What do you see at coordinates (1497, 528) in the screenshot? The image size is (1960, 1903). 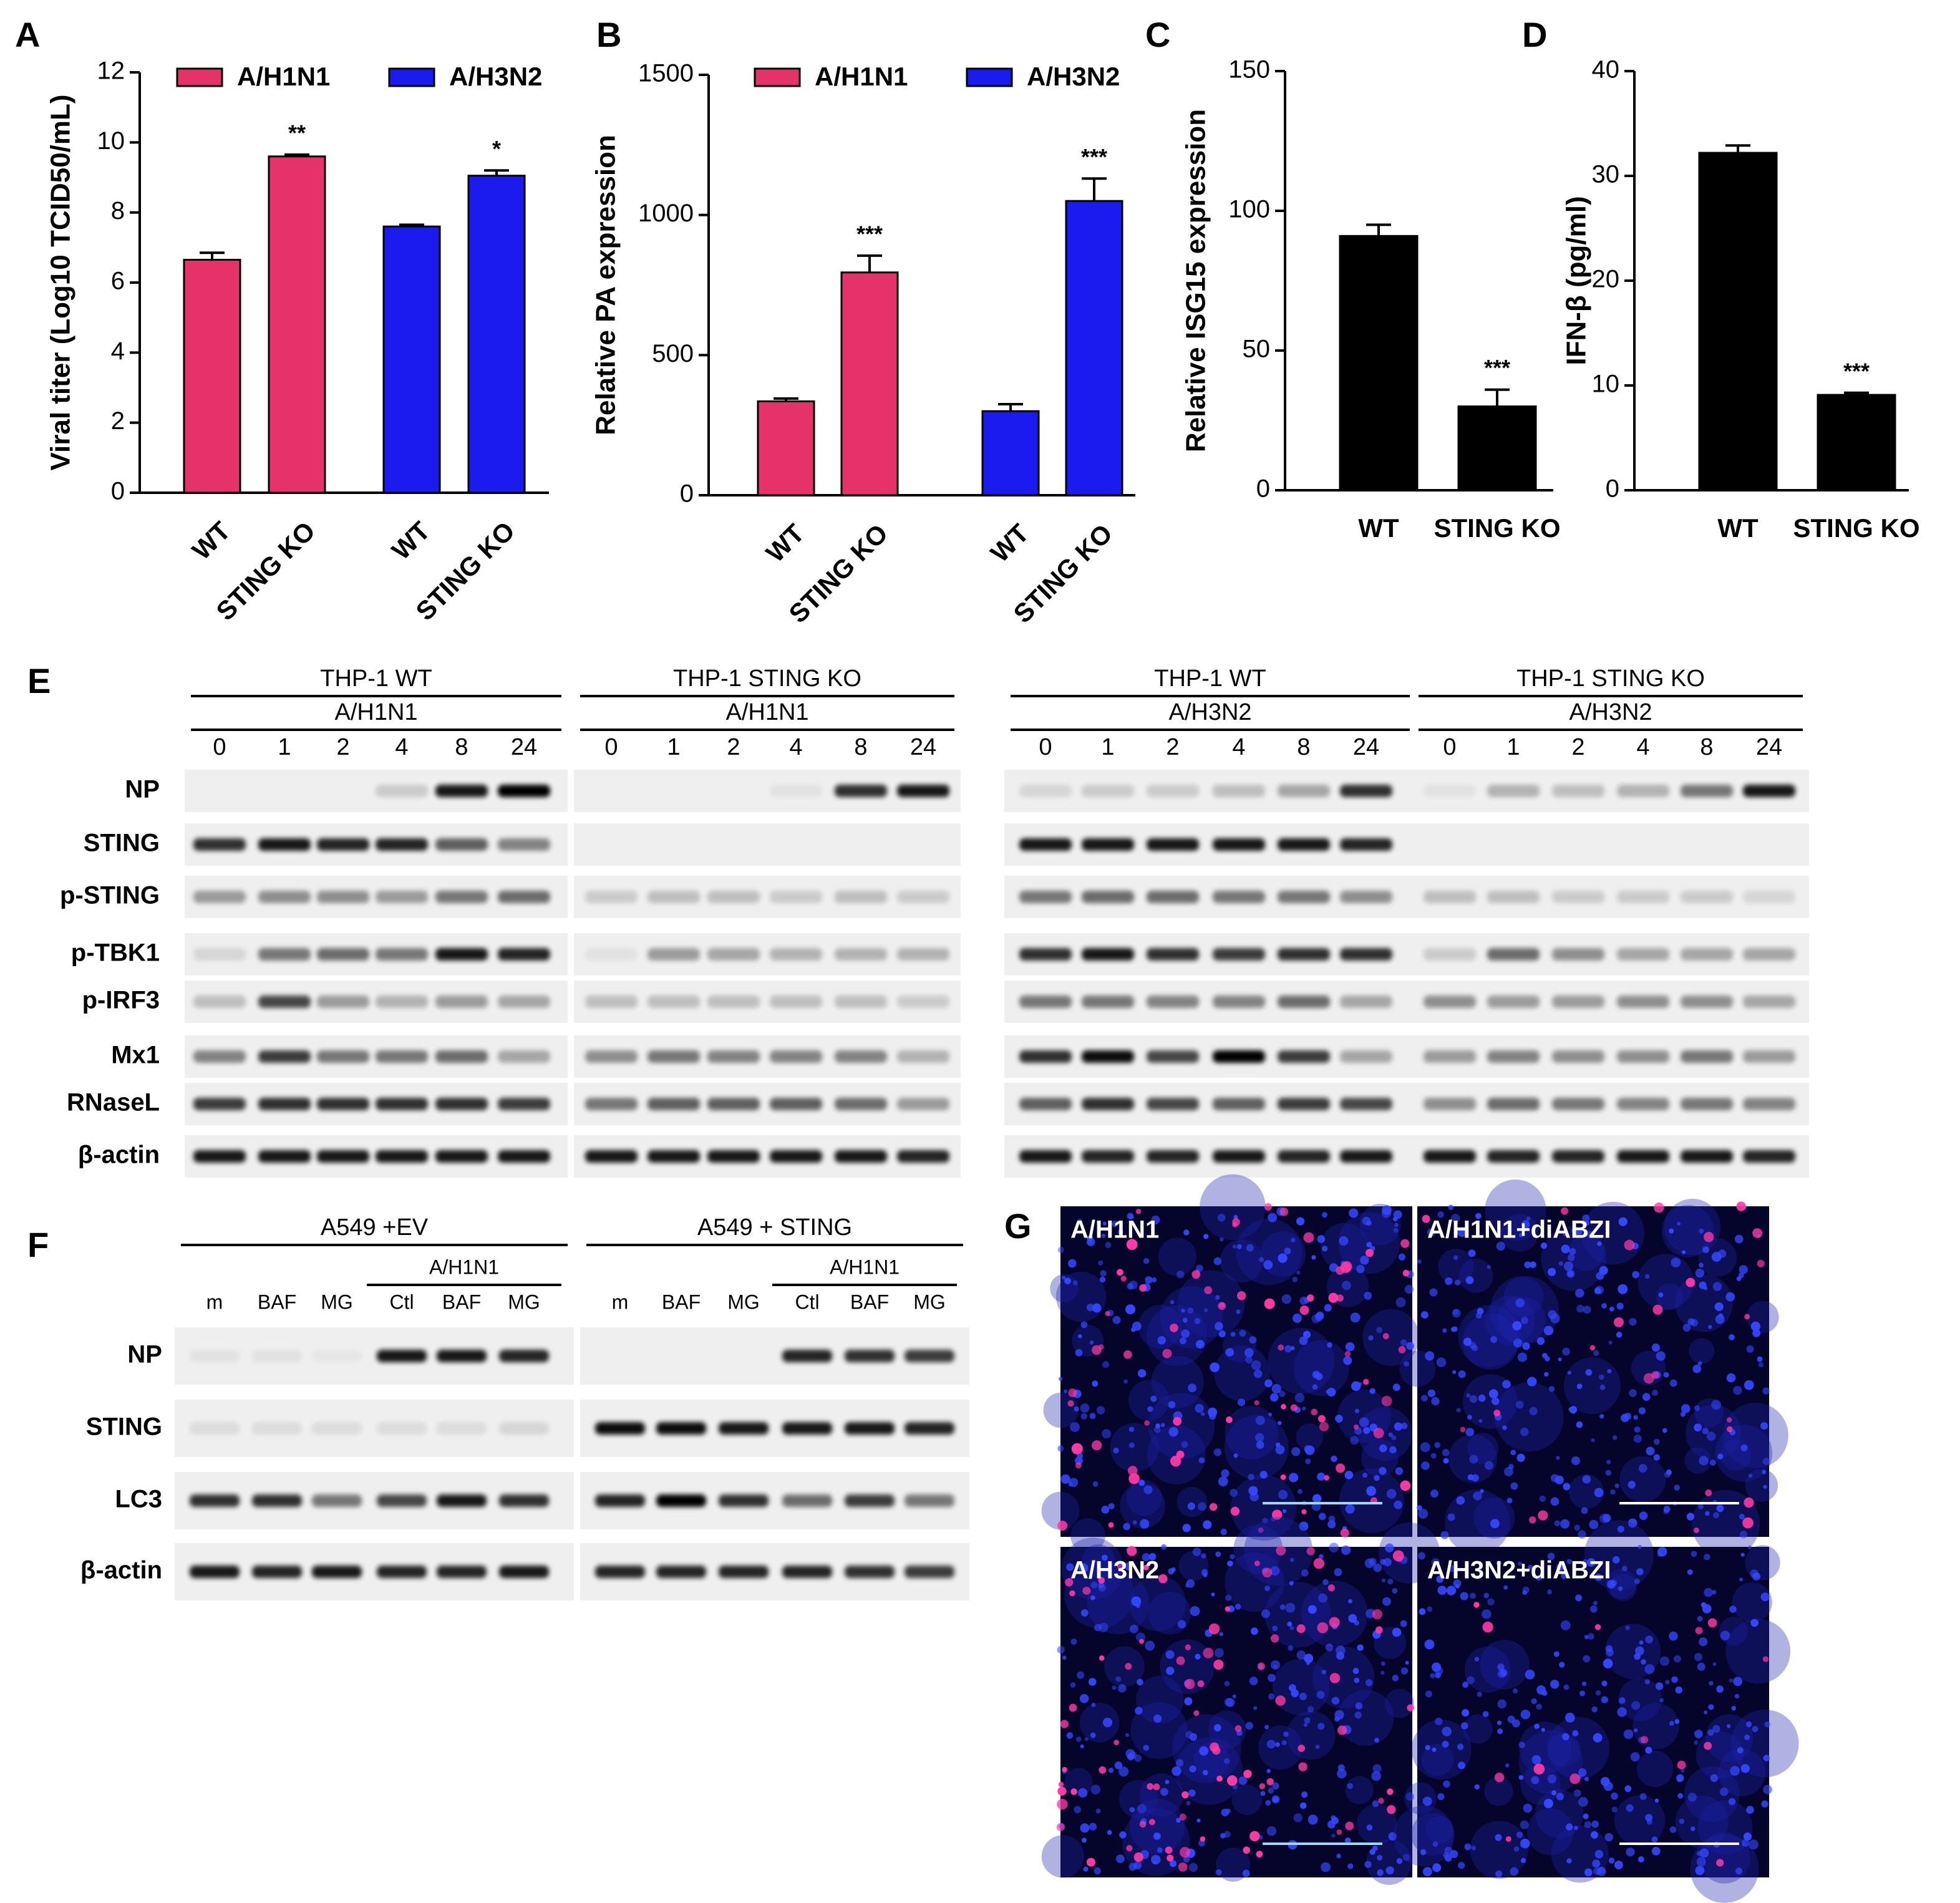 I see `x-tick-label: STING KO` at bounding box center [1497, 528].